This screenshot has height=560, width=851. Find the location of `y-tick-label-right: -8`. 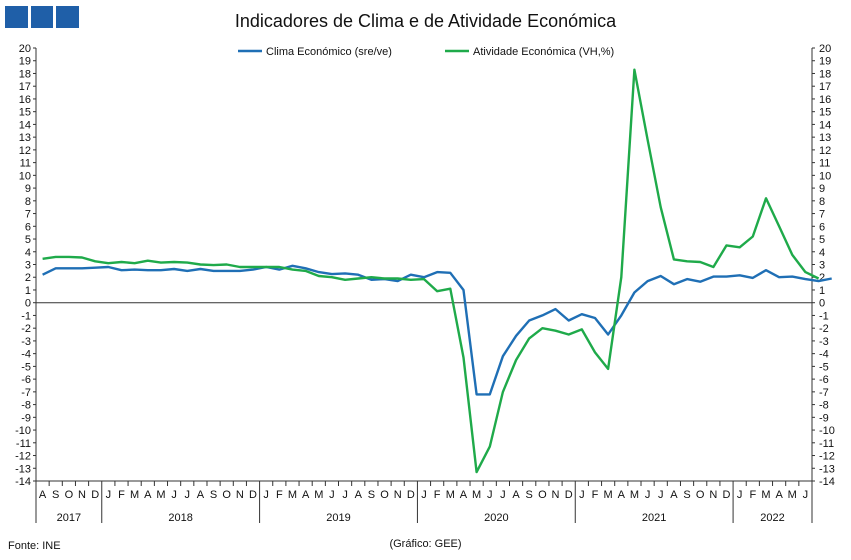

y-tick-label-right: -8 is located at coordinates (824, 406).